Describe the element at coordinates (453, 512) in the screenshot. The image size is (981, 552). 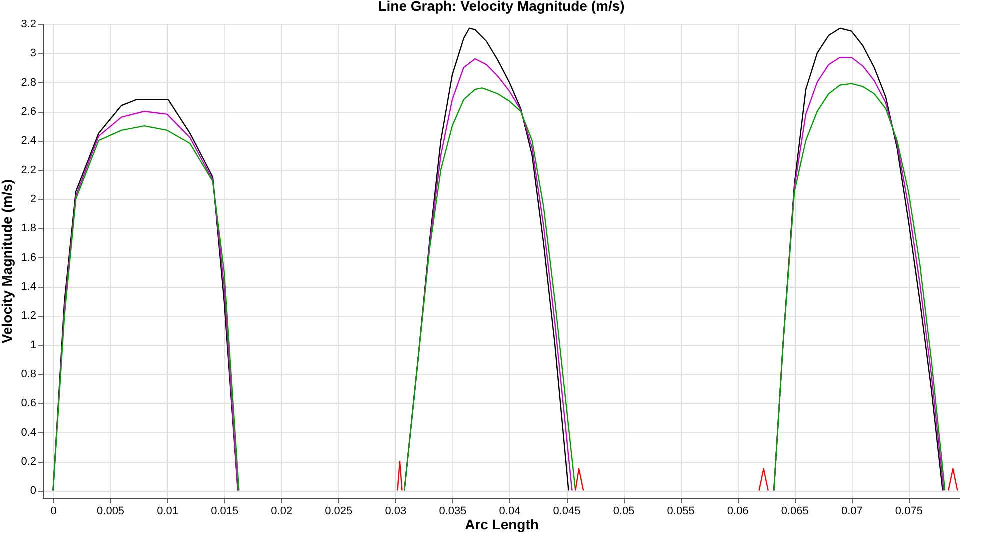
I see `x-tick-label: 0.035` at that location.